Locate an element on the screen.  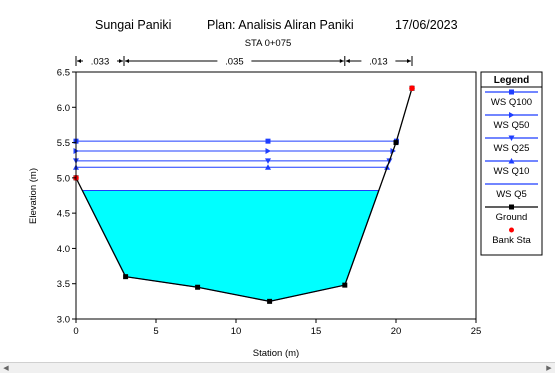
manning-label-0: .033 is located at coordinates (100, 62).